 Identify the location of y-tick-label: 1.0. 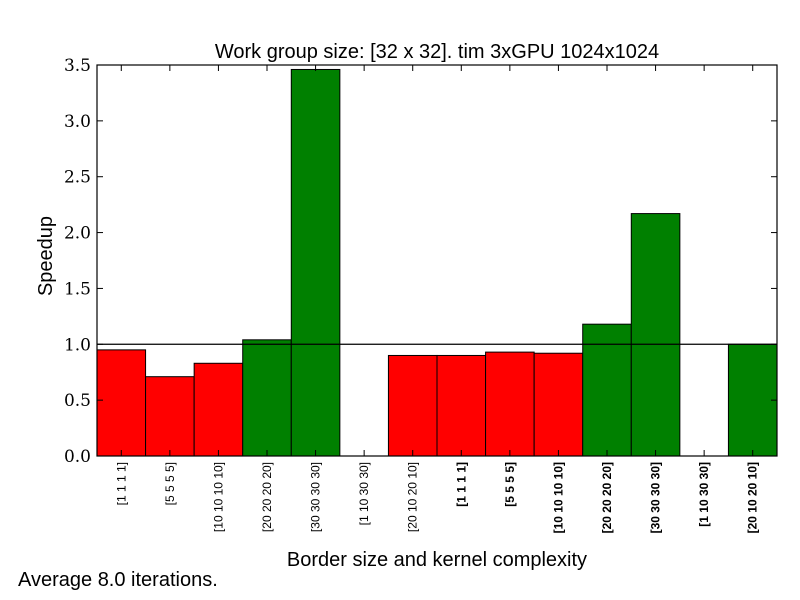
(77, 345).